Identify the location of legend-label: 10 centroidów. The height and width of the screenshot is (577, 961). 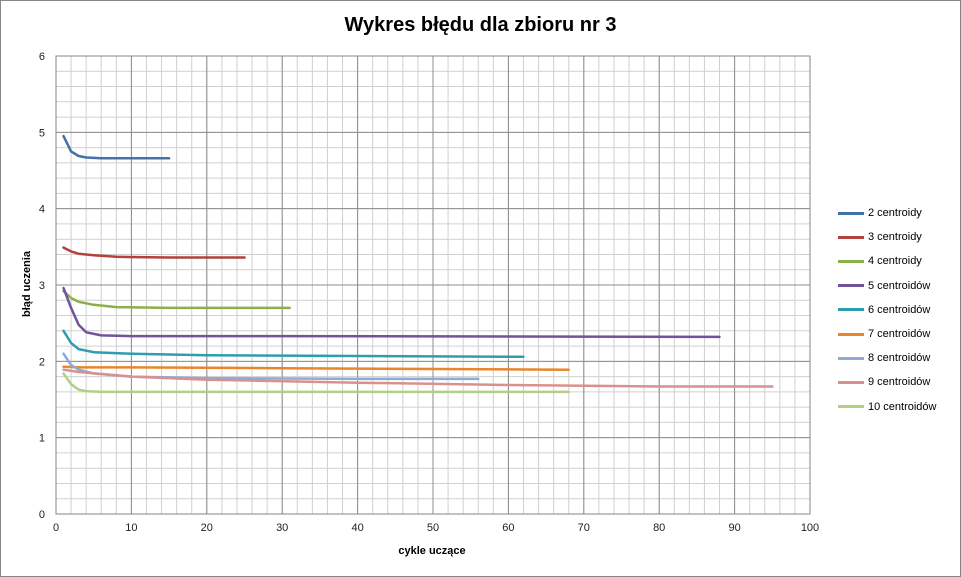
(902, 406).